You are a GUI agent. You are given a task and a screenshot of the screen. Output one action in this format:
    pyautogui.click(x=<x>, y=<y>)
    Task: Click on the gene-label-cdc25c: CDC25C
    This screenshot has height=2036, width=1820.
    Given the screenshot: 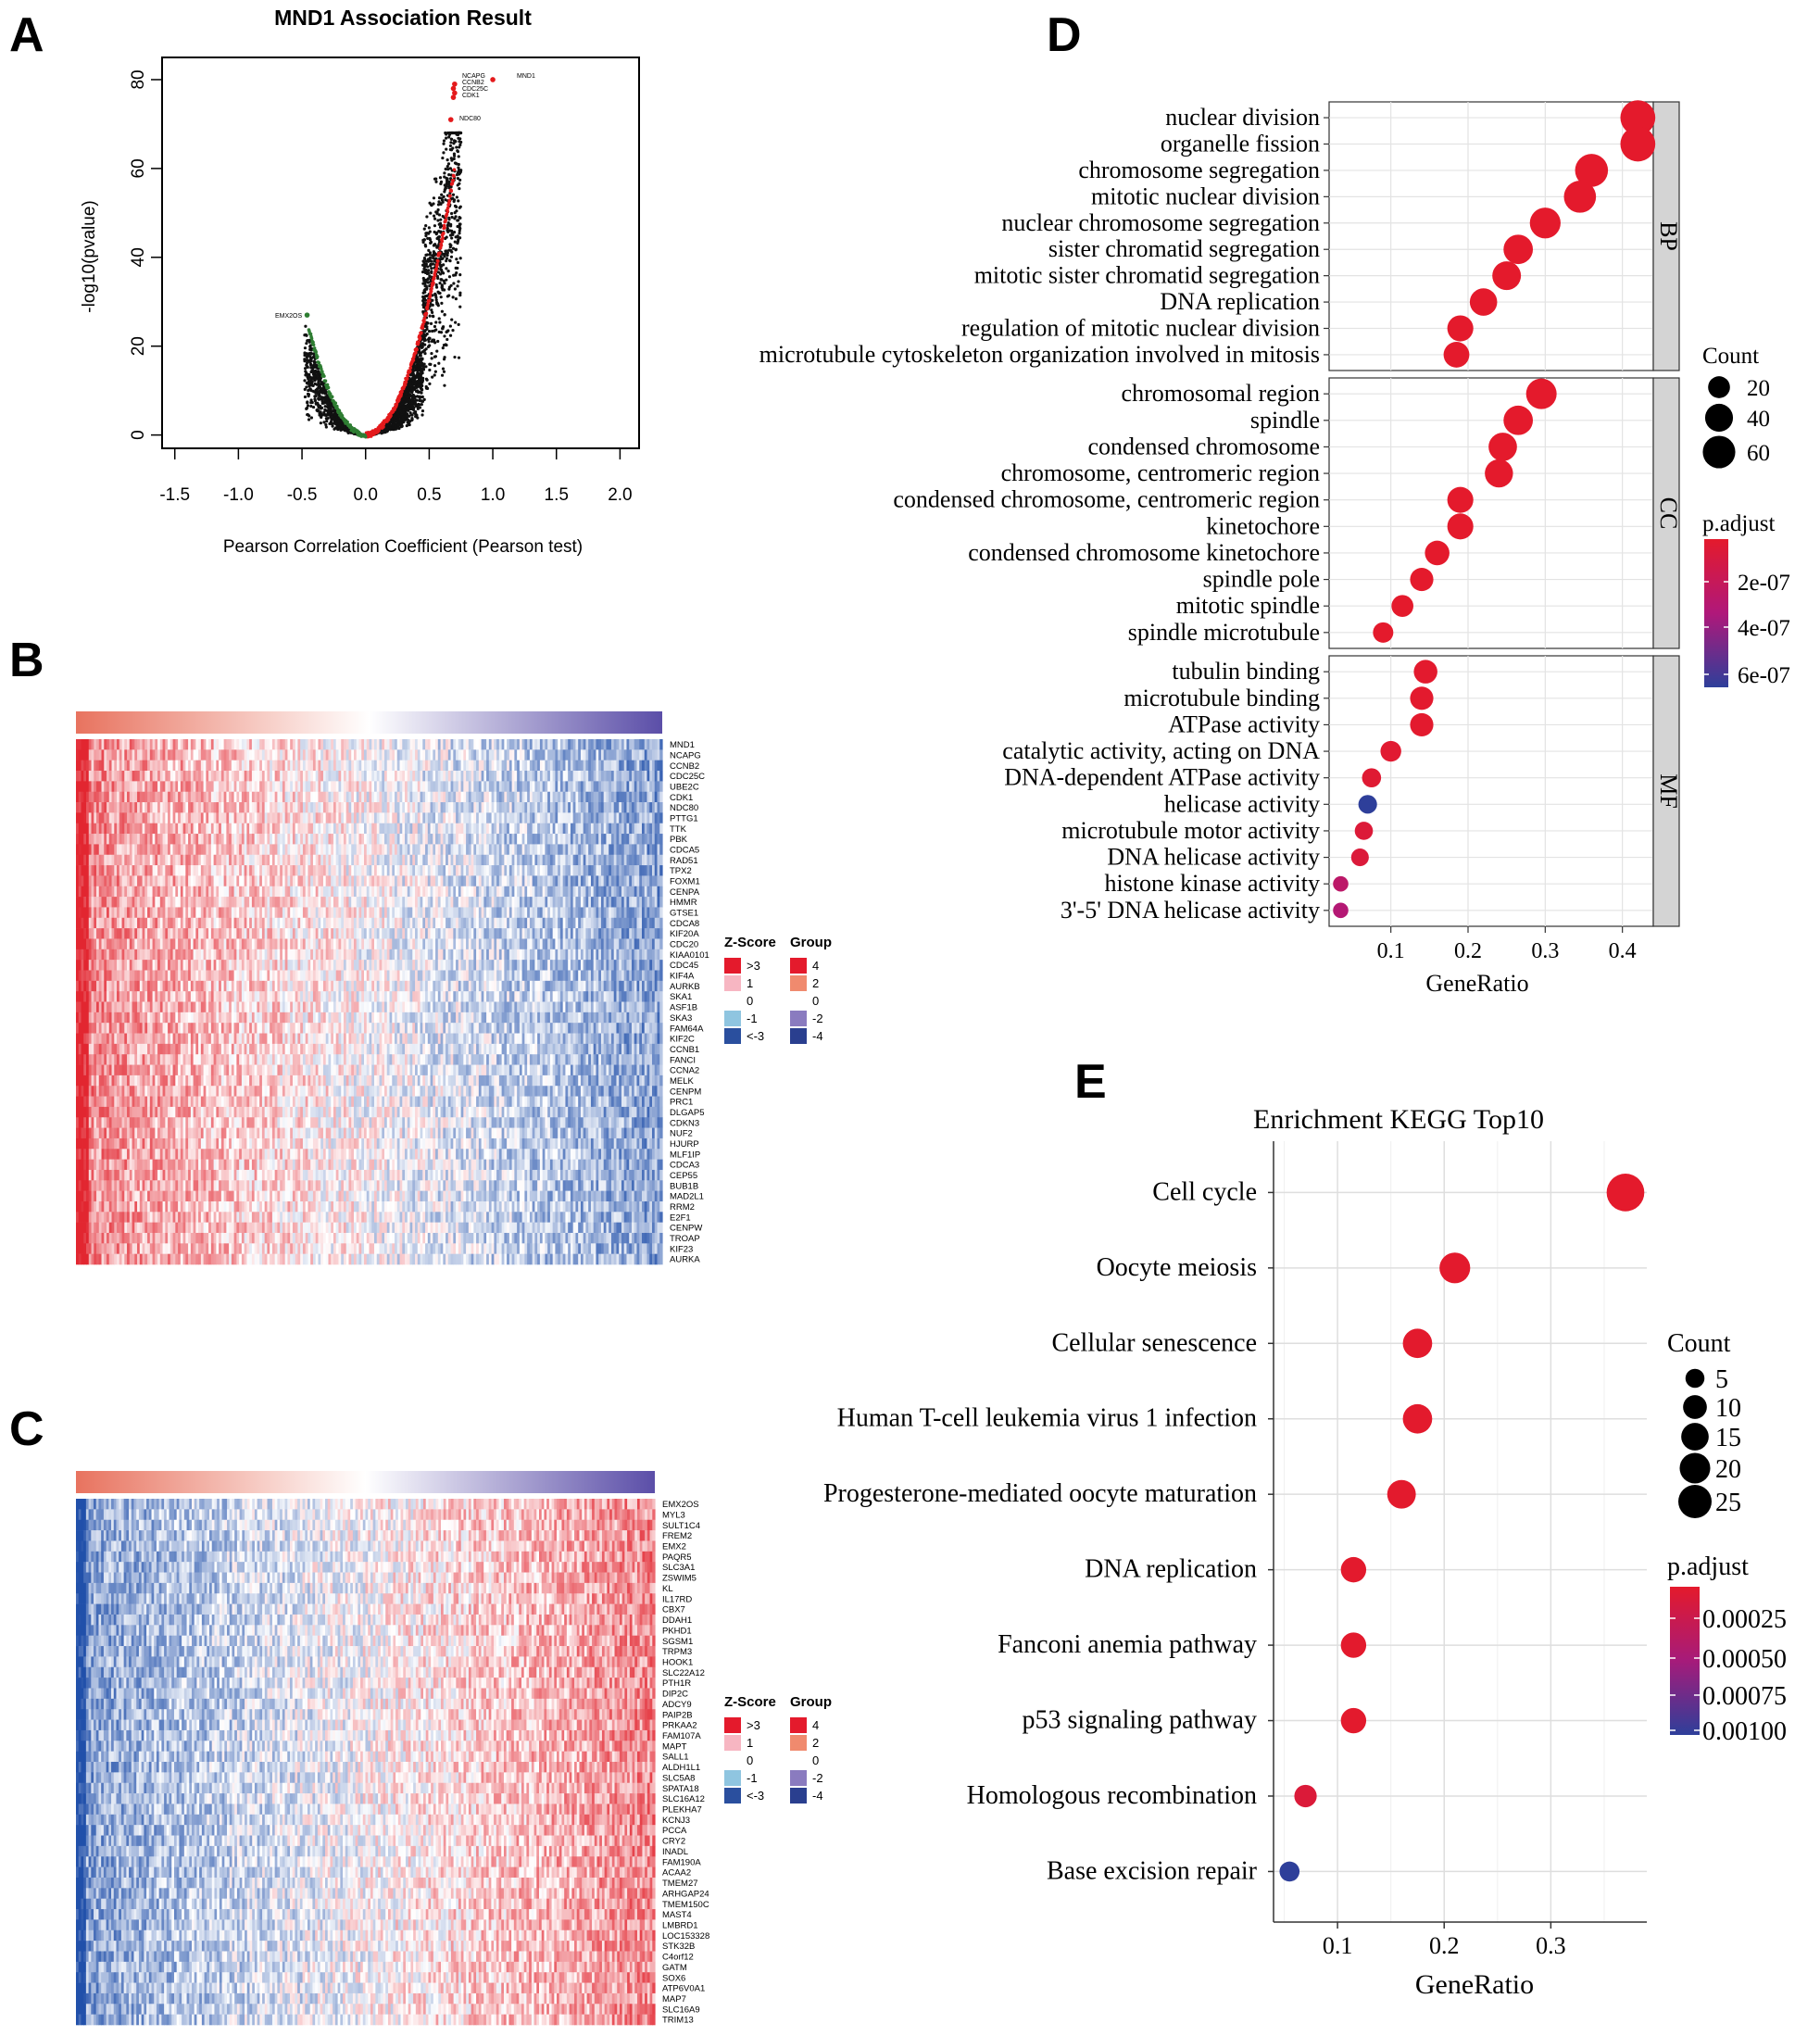 What is the action you would take?
    pyautogui.click(x=475, y=89)
    